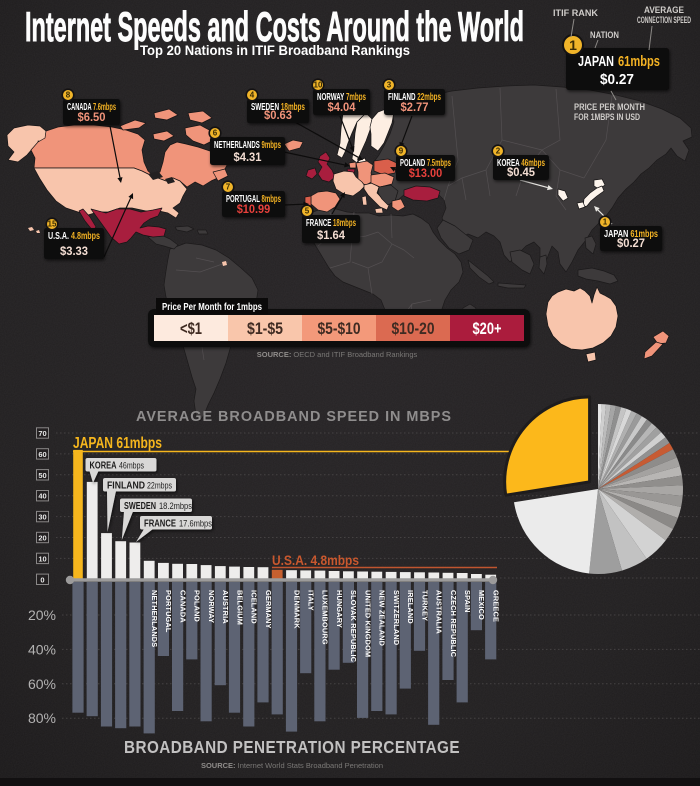 The image size is (700, 786). What do you see at coordinates (212, 307) in the screenshot?
I see `svg-text: Price Per Month for 1mbps` at bounding box center [212, 307].